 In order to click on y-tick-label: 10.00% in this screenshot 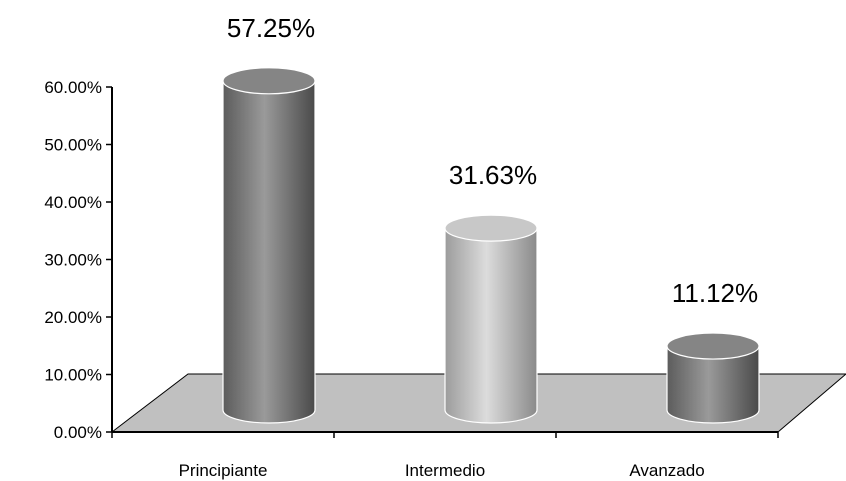, I will do `click(73, 375)`.